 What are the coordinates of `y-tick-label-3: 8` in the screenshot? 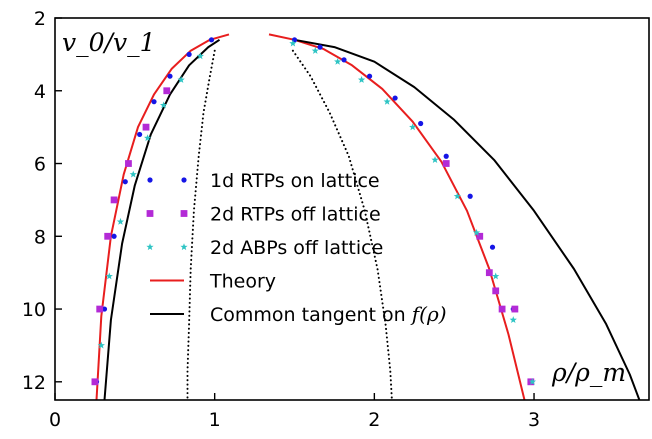 It's located at (40, 237).